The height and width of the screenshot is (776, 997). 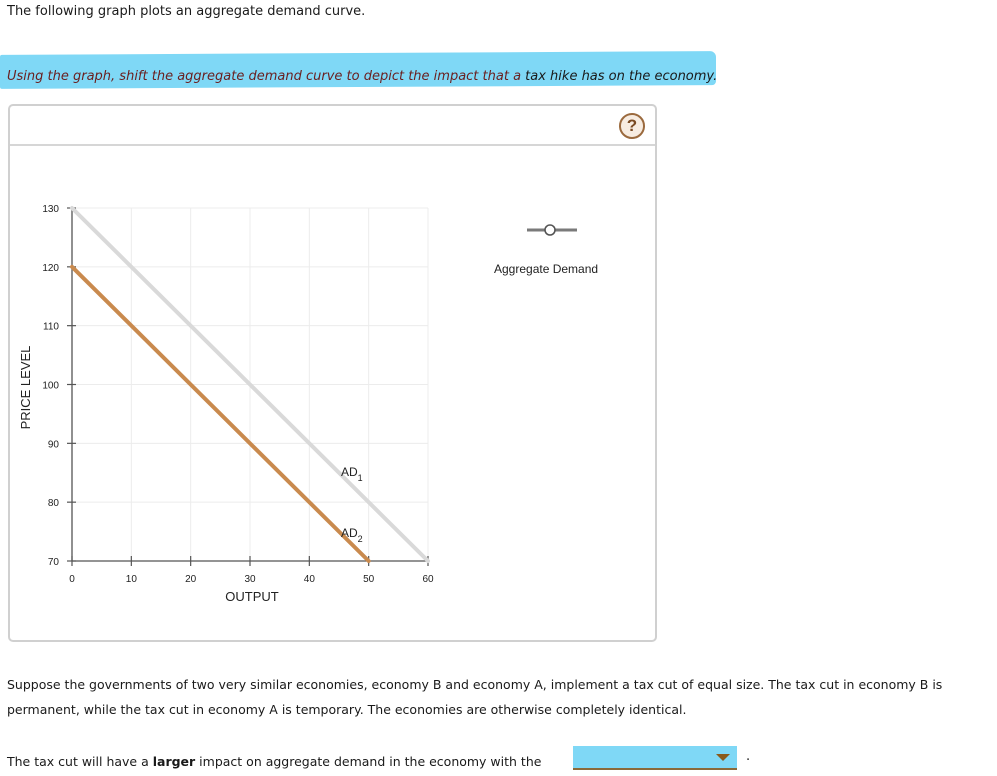 What do you see at coordinates (428, 579) in the screenshot?
I see `x-tick-label: 60` at bounding box center [428, 579].